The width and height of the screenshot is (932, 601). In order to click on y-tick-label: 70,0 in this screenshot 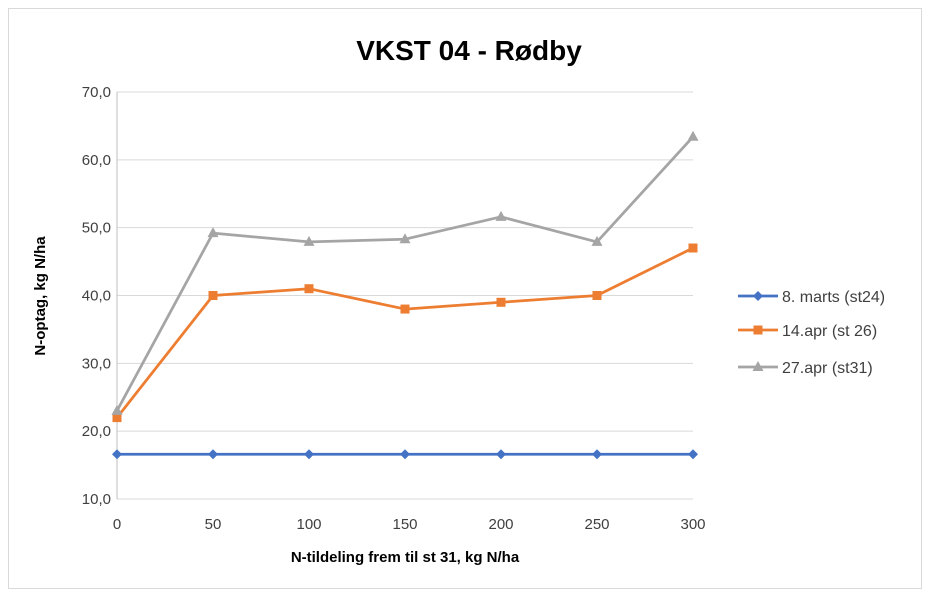, I will do `click(96, 92)`.